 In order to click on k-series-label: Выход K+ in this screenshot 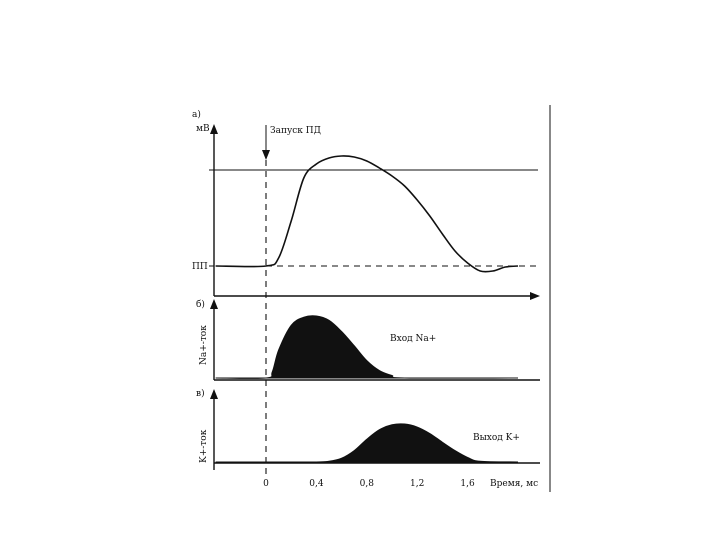, I will do `click(496, 438)`.